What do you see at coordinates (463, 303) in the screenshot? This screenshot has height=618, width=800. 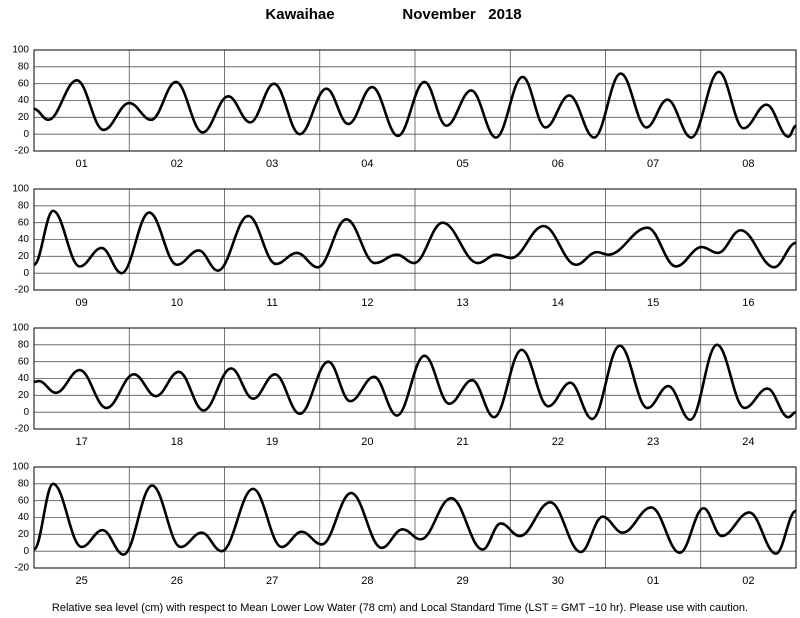 I see `x-tick-label: 13` at bounding box center [463, 303].